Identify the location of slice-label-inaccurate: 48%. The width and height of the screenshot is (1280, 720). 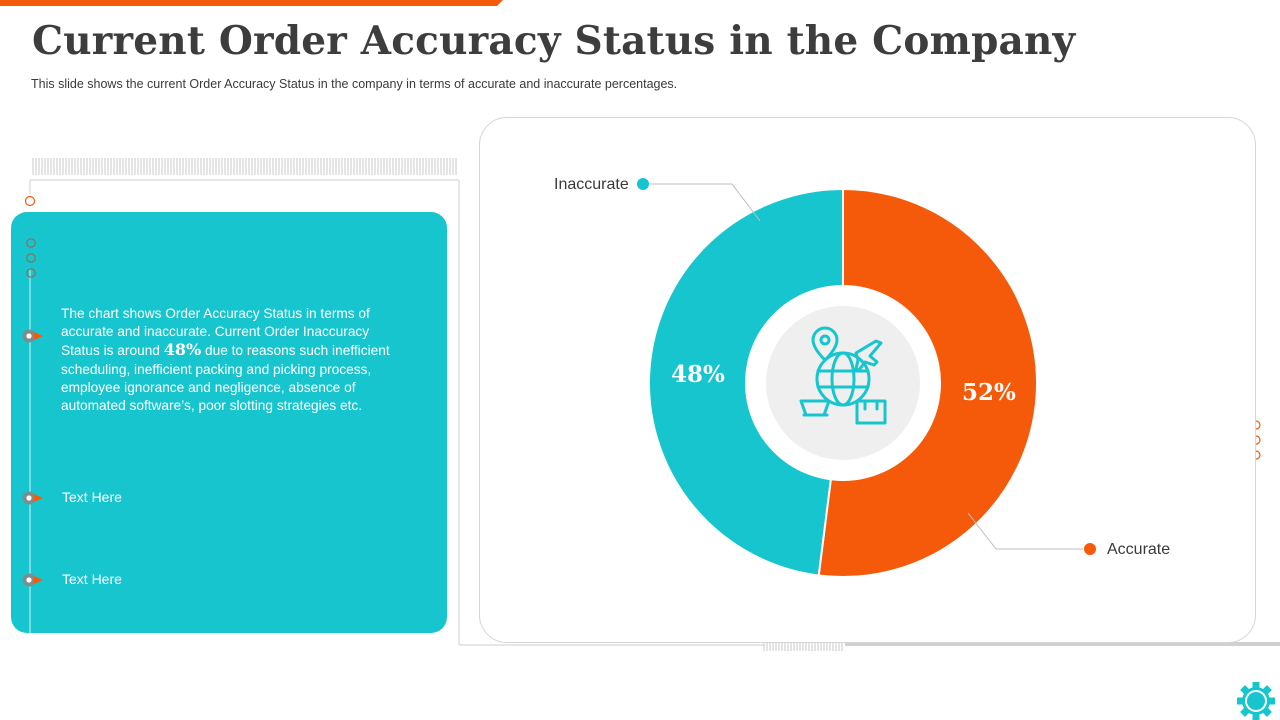
(698, 374).